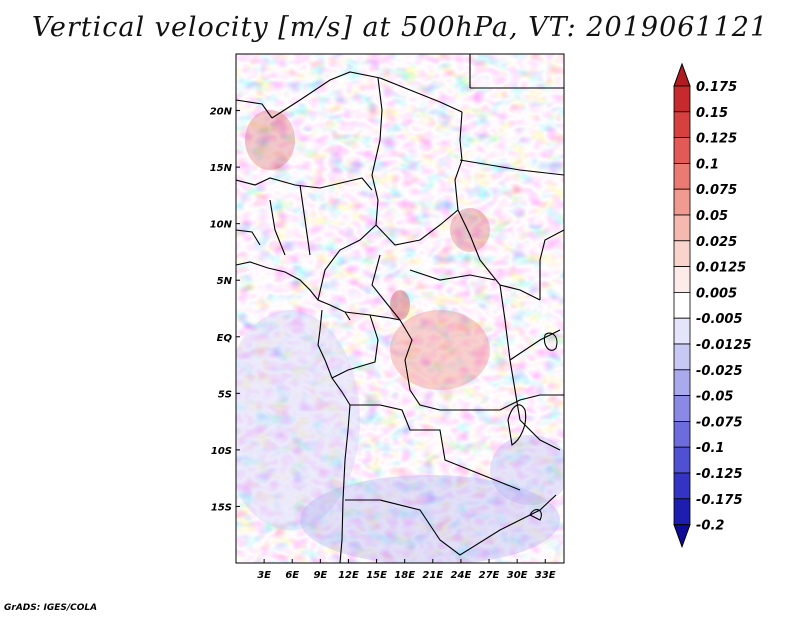  Describe the element at coordinates (716, 139) in the screenshot. I see `colorbar-level-label: 0.125` at that location.